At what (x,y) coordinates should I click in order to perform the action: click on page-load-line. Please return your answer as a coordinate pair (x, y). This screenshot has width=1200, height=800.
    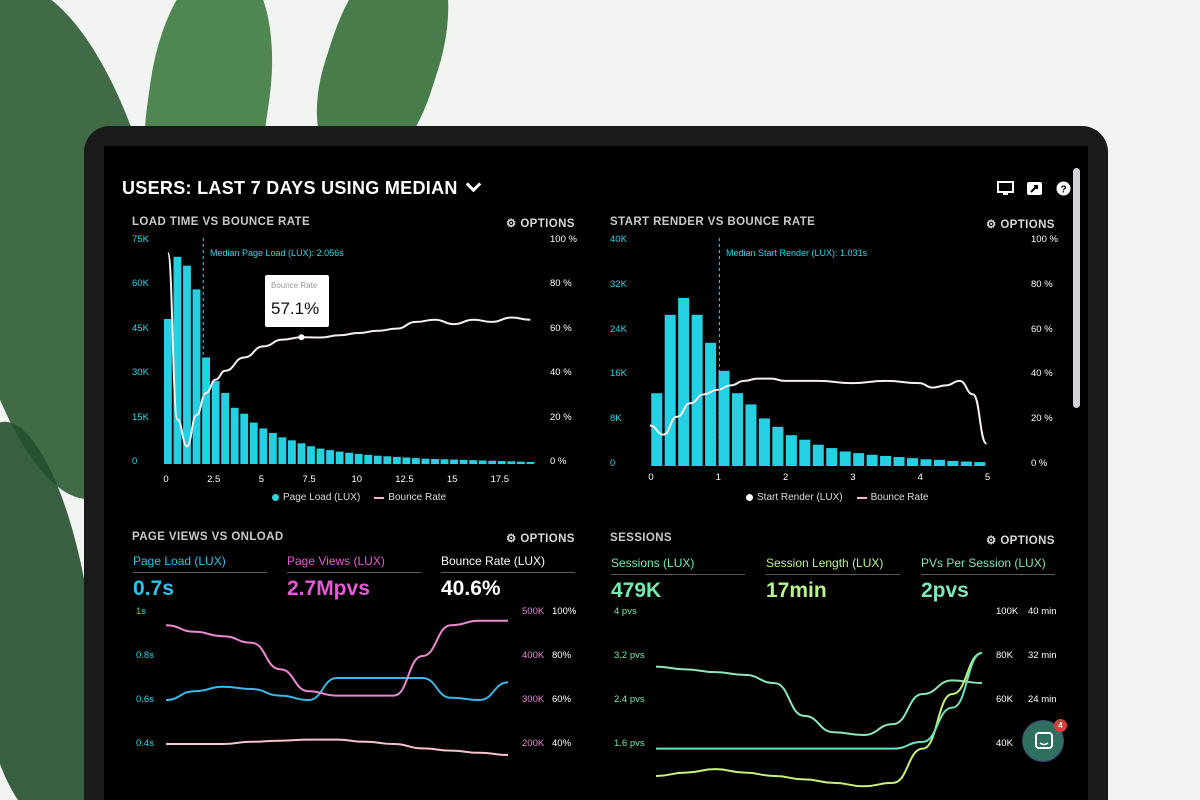
    Looking at the image, I should click on (337, 689).